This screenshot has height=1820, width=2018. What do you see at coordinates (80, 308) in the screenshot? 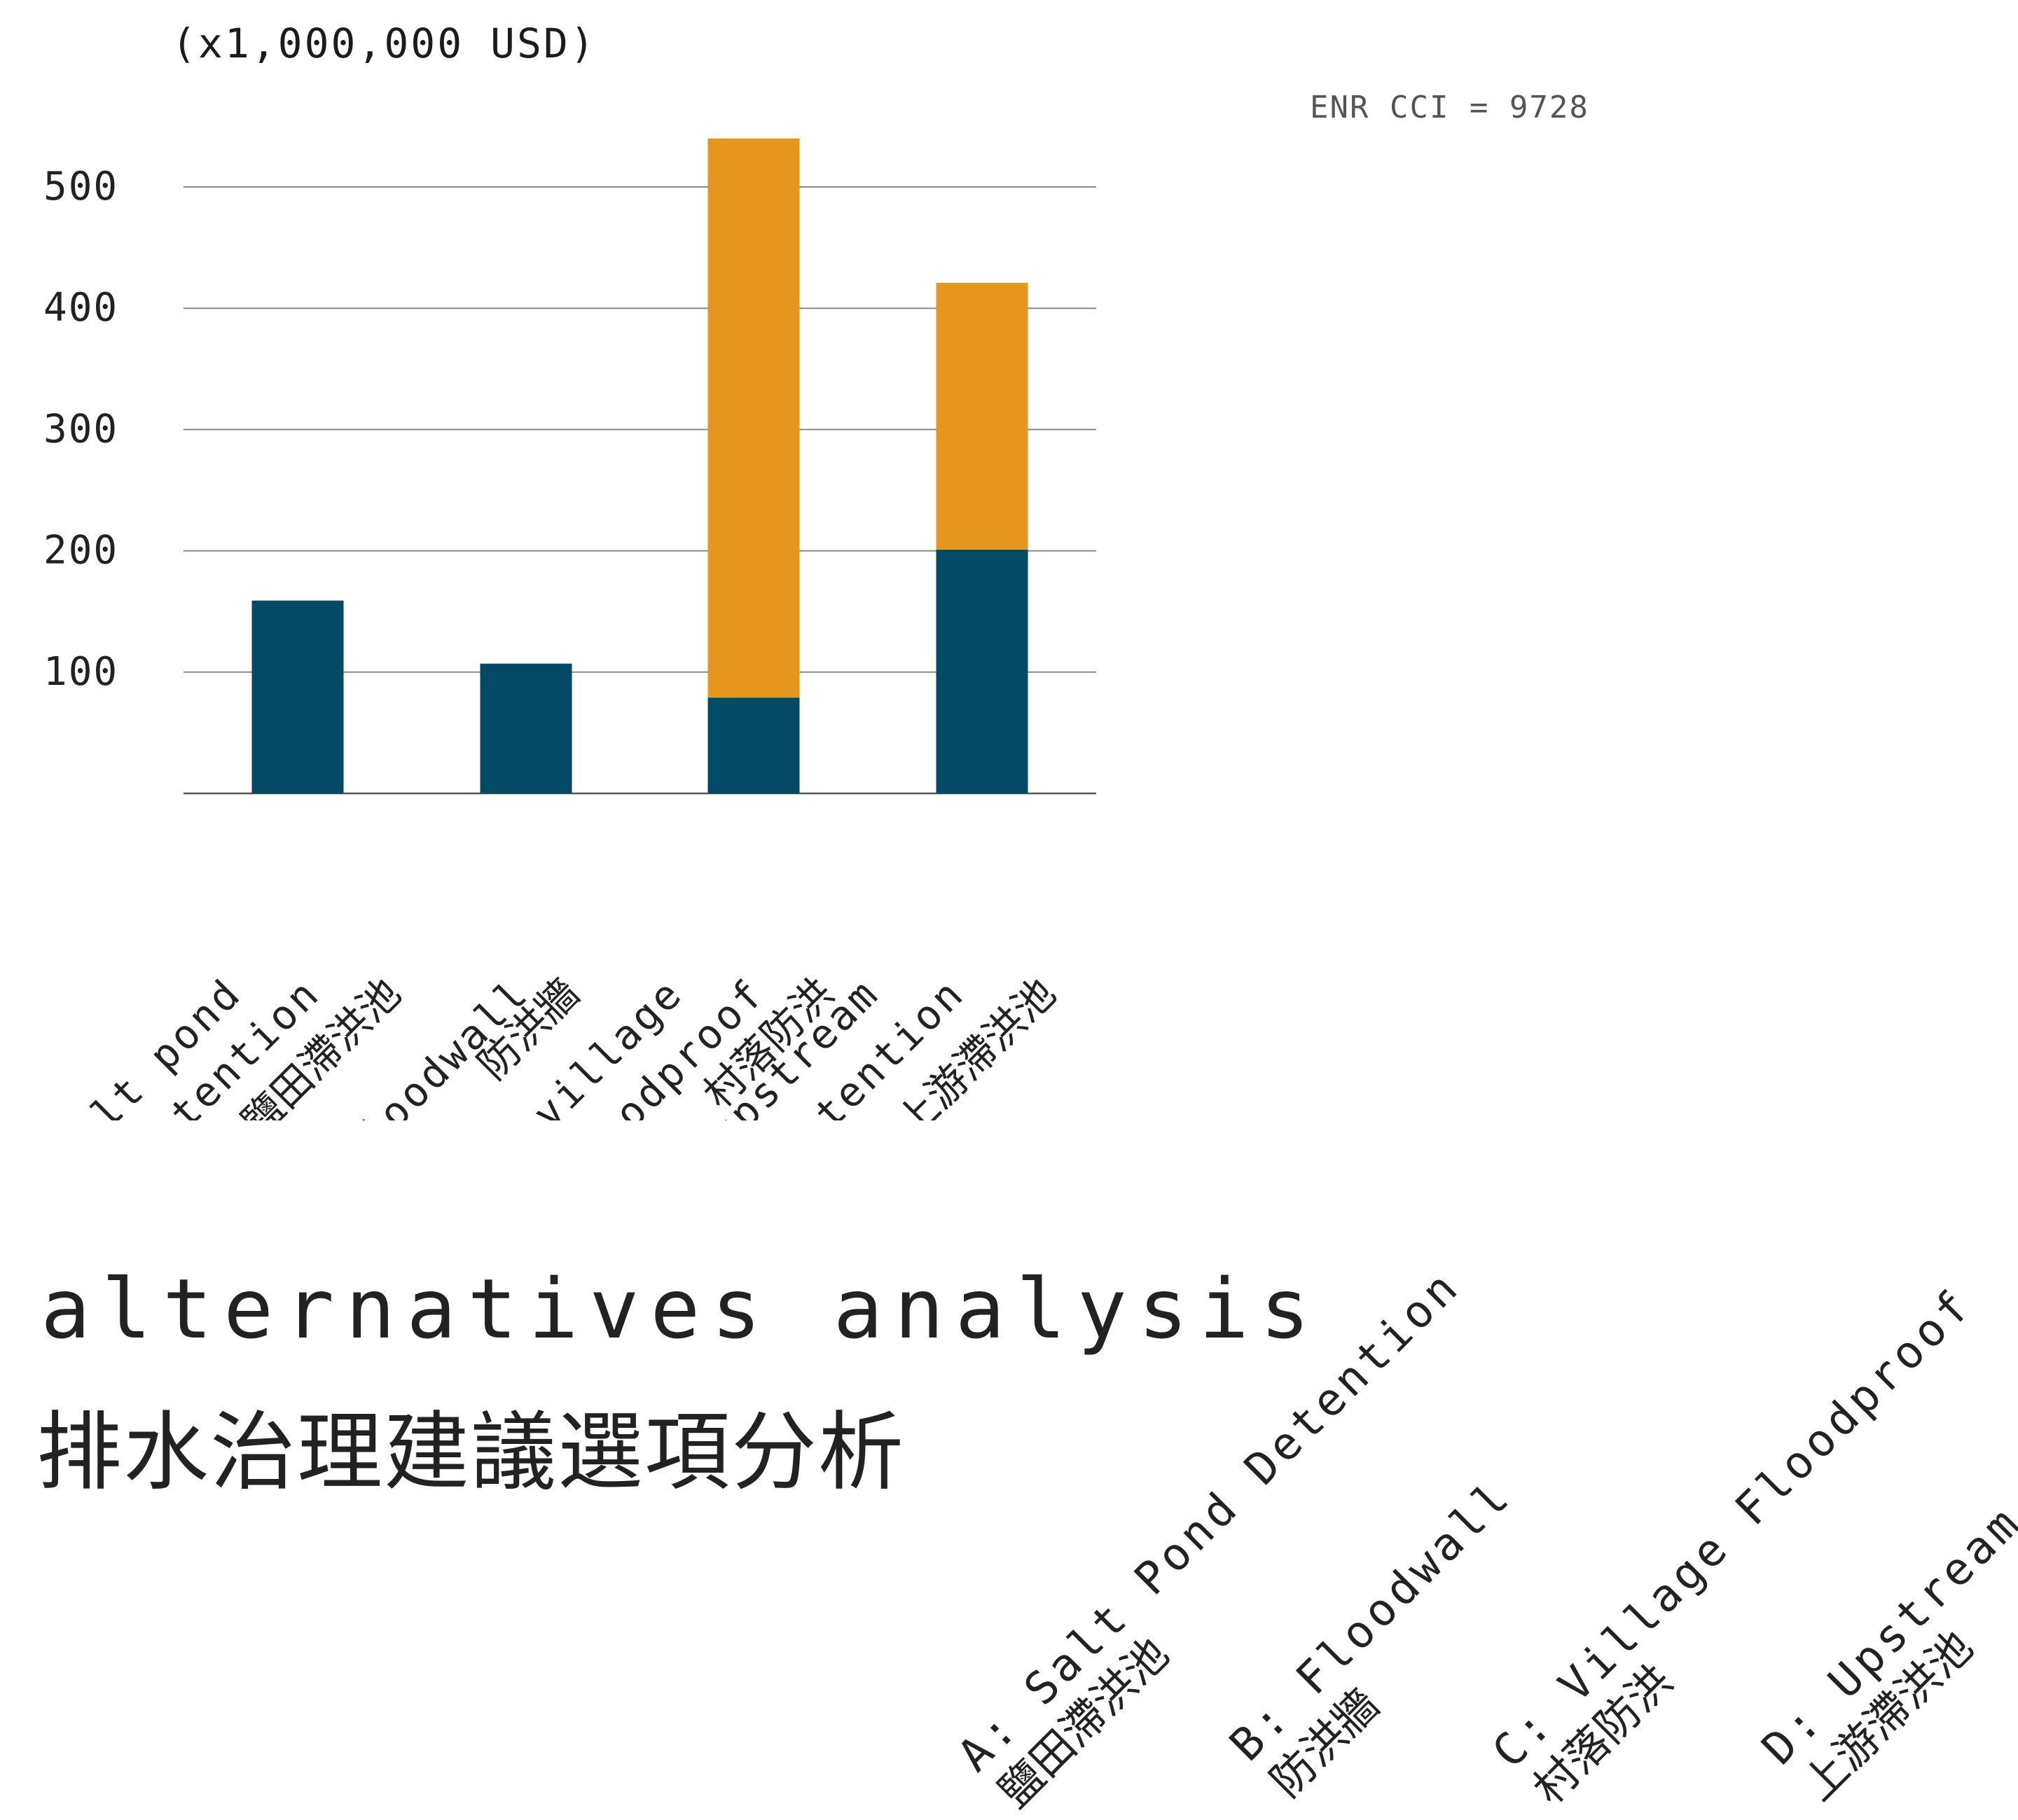
I see `y-tick-label-400: 400` at bounding box center [80, 308].